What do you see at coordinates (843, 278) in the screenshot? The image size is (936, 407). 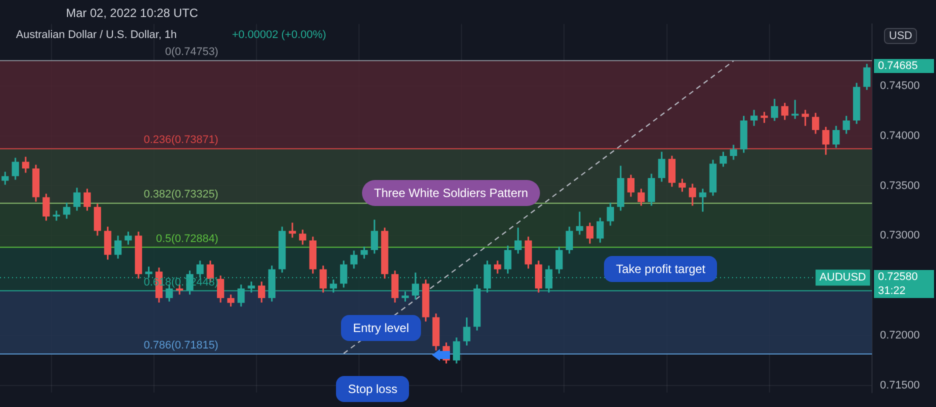 I see `ref-line-label: AUDUSD` at bounding box center [843, 278].